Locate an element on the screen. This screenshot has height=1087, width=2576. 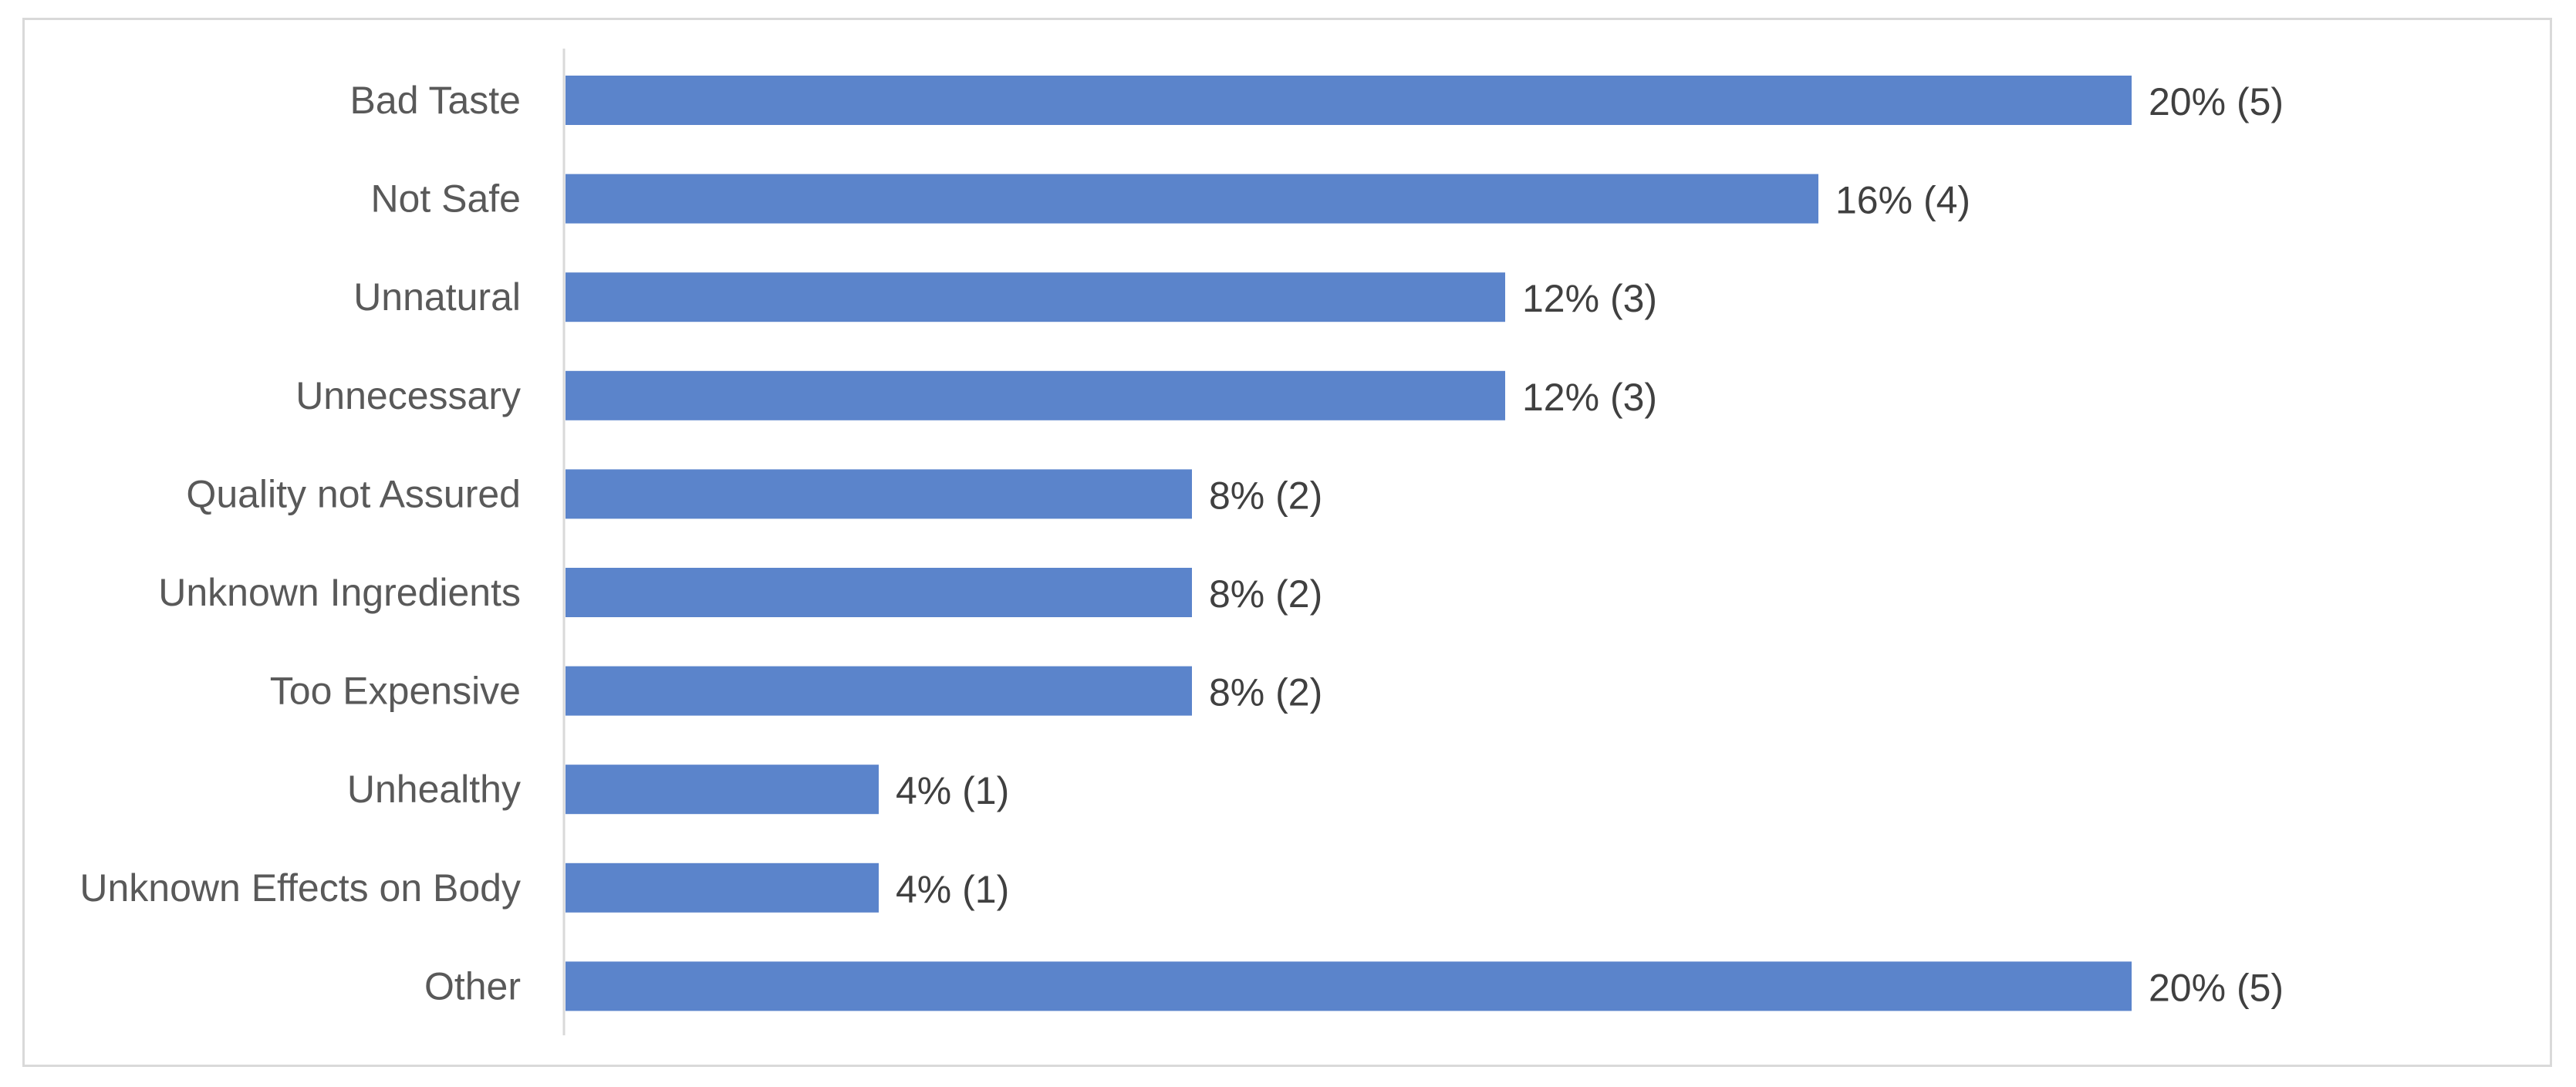
category-label: Unnecessary is located at coordinates (408, 395).